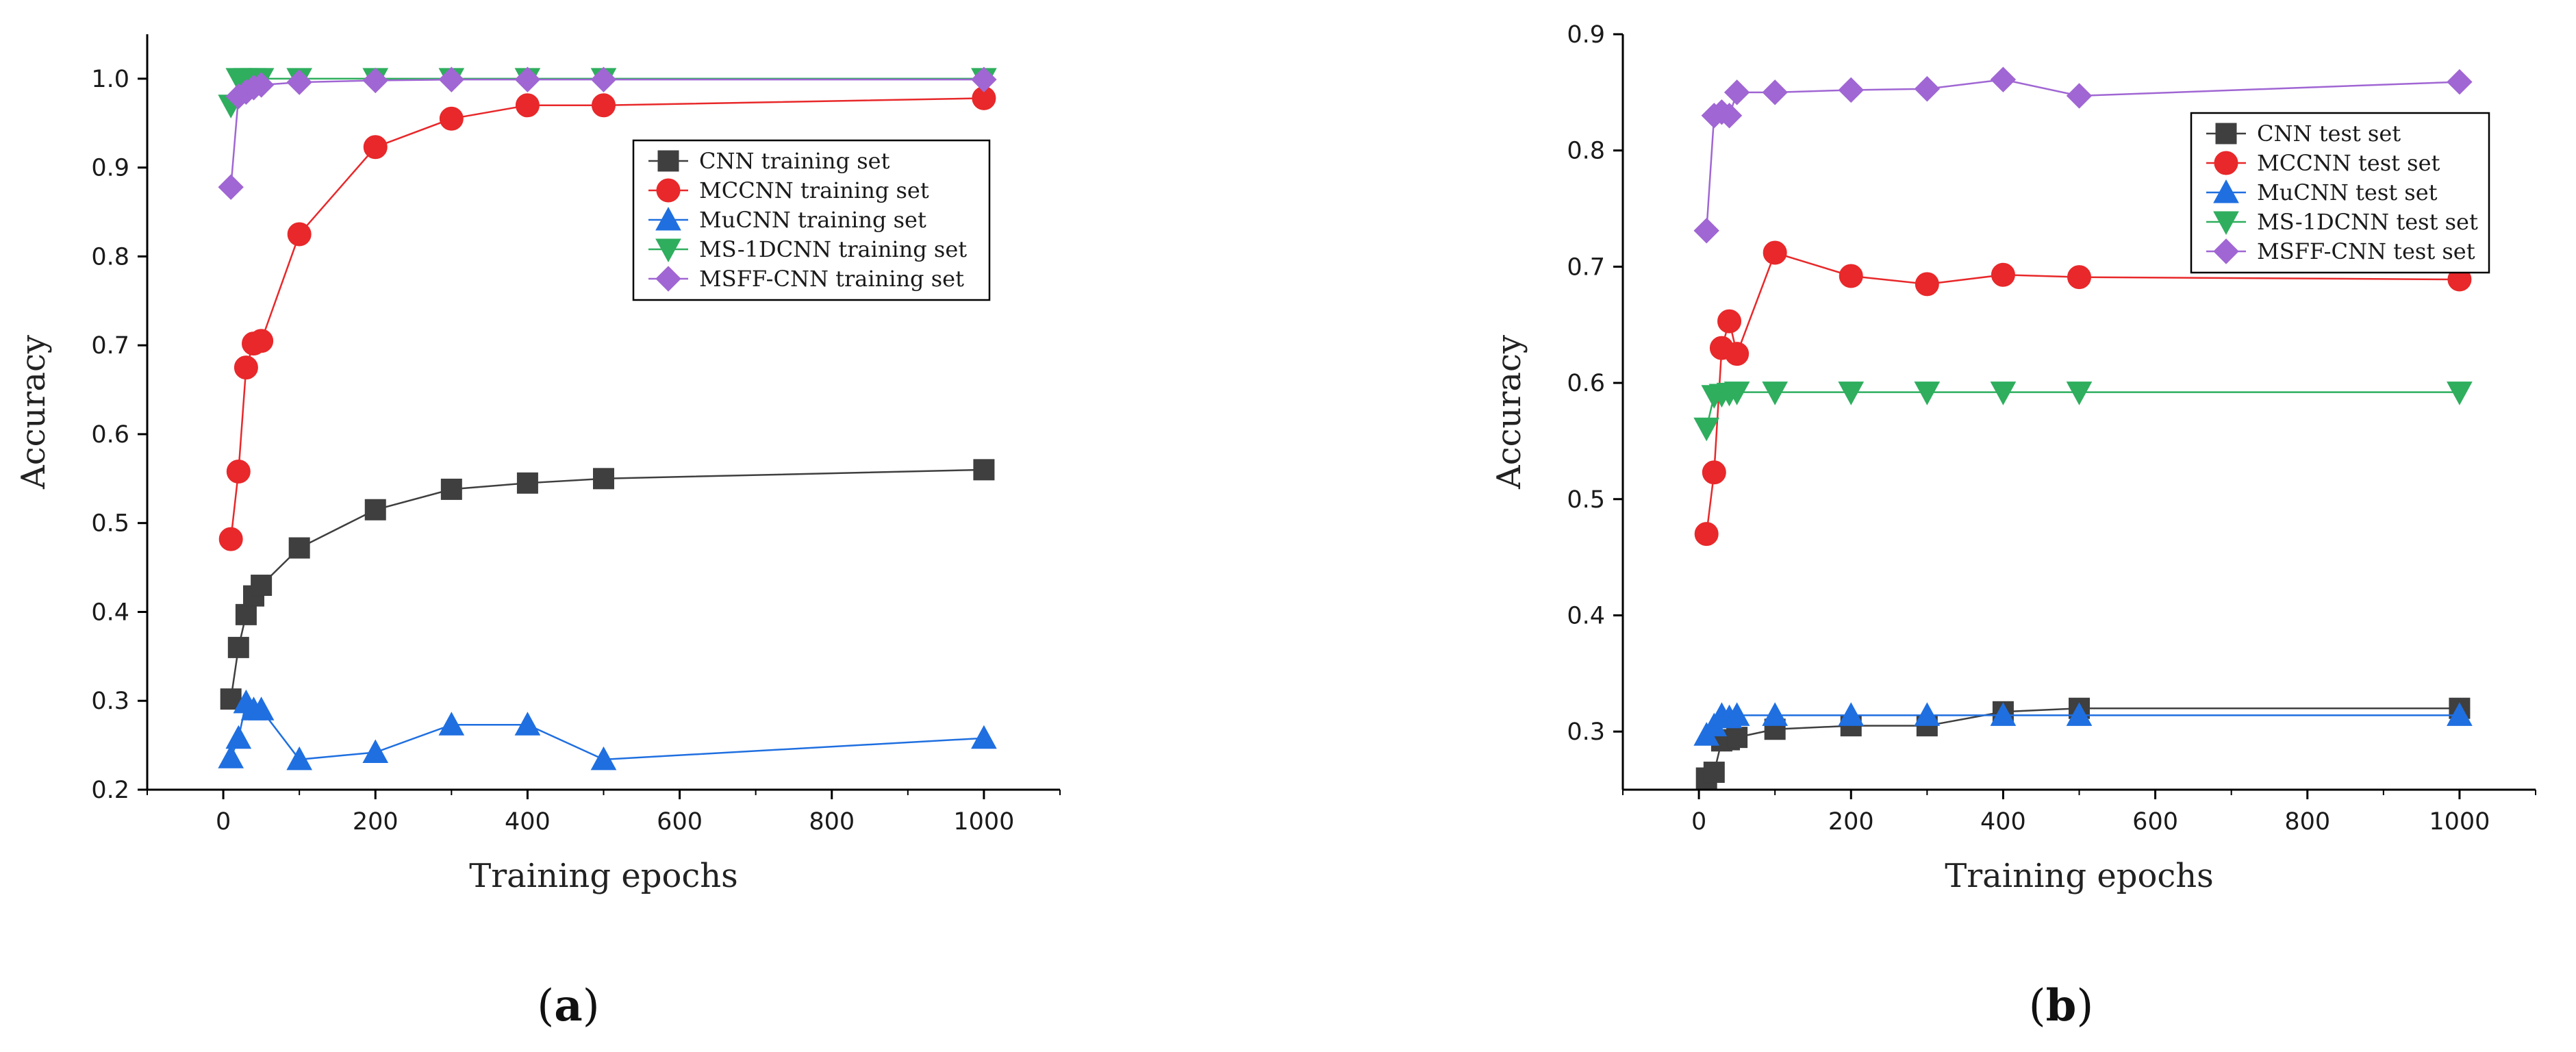 This screenshot has width=2576, height=1052. I want to click on y-tick-label: 0.2, so click(110, 790).